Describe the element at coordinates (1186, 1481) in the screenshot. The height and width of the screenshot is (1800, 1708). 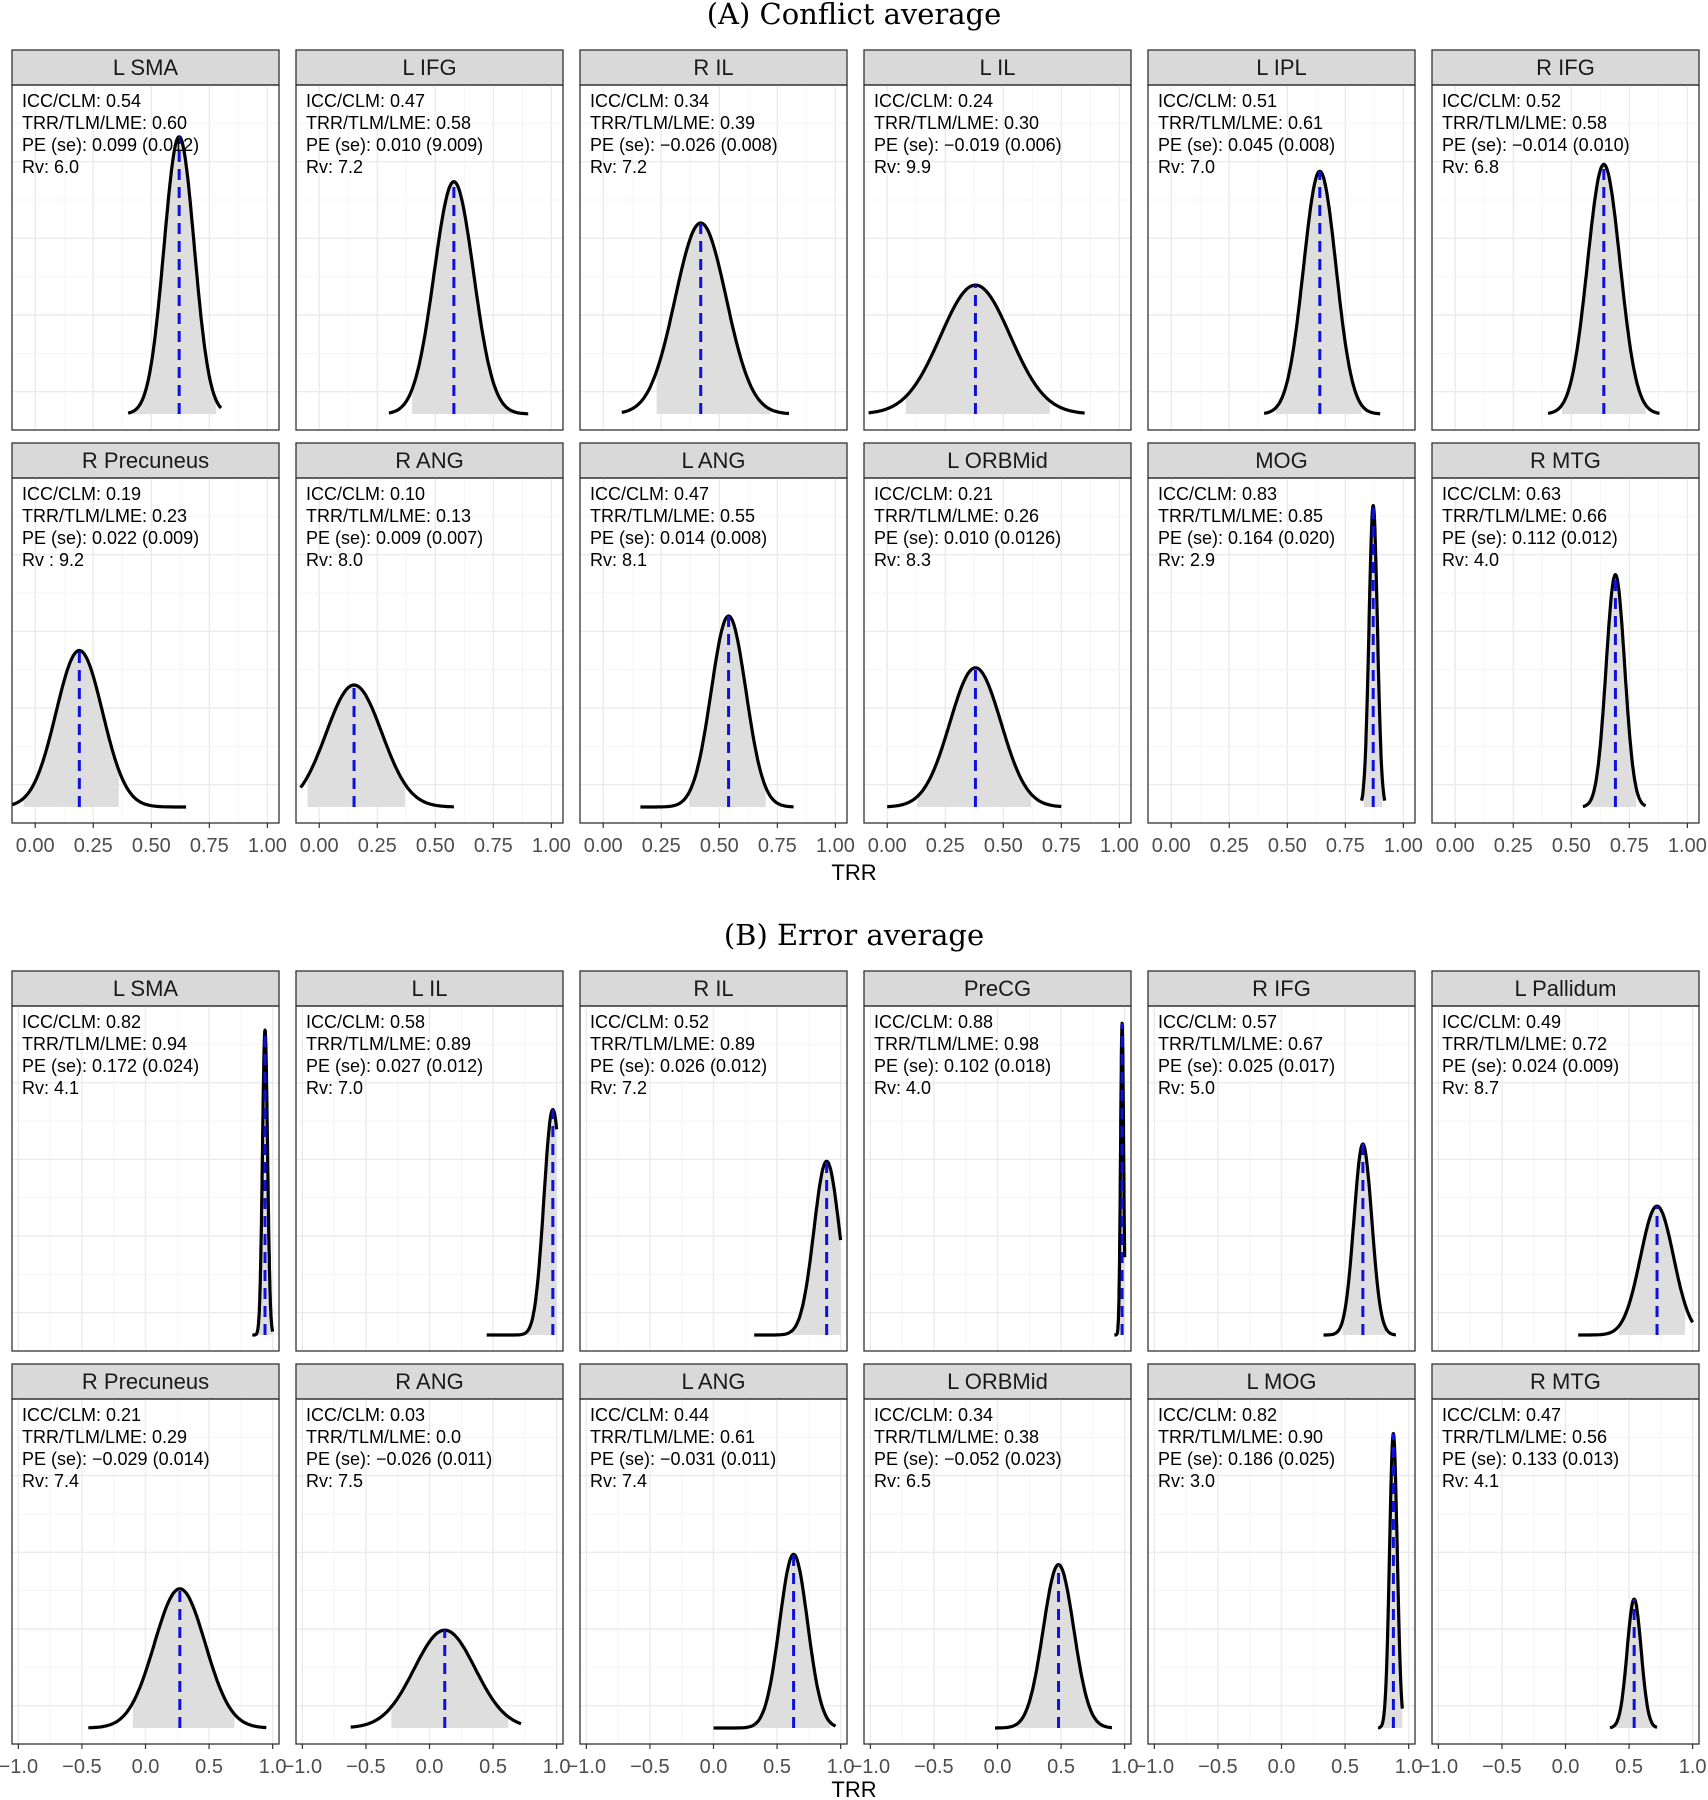
I see `stat-line: Rv: 3.0` at that location.